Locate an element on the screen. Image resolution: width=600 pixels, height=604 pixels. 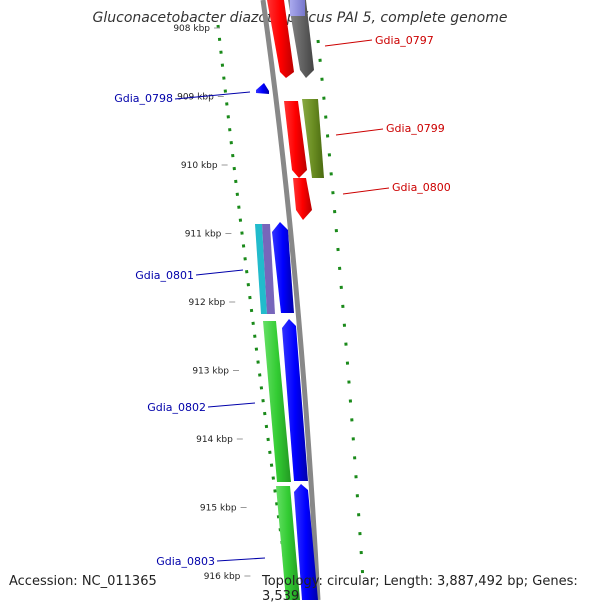
tick-label: 908 kbp is located at coordinates (191, 29).